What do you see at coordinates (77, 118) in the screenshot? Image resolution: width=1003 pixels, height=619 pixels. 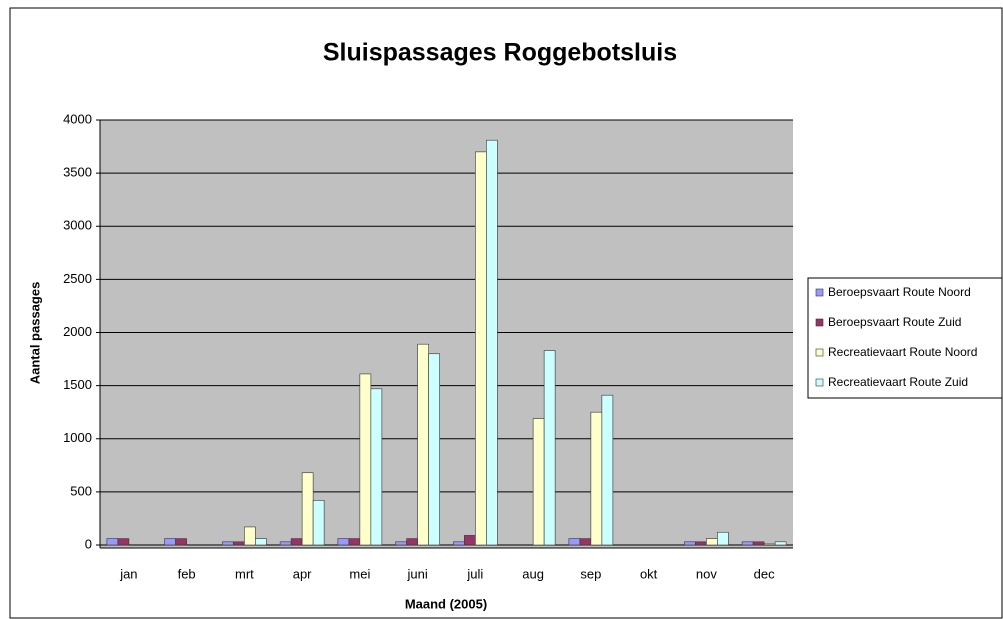 I see `y-tick-label: 4000` at bounding box center [77, 118].